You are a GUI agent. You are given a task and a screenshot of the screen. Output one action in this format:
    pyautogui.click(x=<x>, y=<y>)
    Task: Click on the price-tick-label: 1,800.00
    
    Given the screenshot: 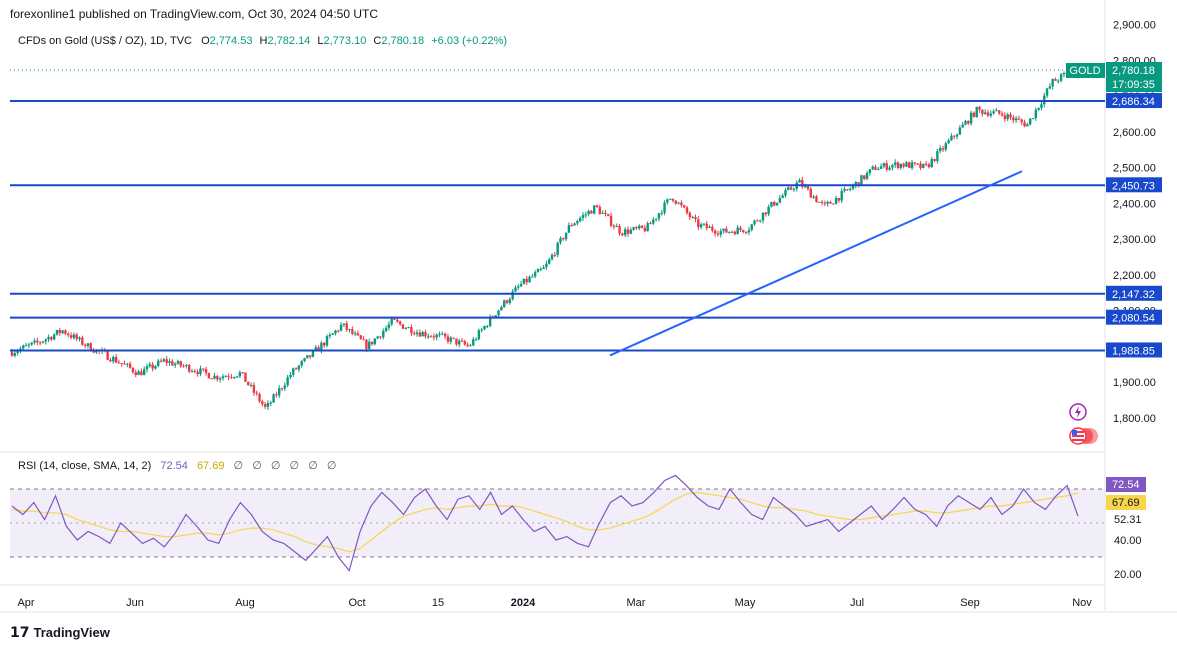 What is the action you would take?
    pyautogui.click(x=1134, y=419)
    